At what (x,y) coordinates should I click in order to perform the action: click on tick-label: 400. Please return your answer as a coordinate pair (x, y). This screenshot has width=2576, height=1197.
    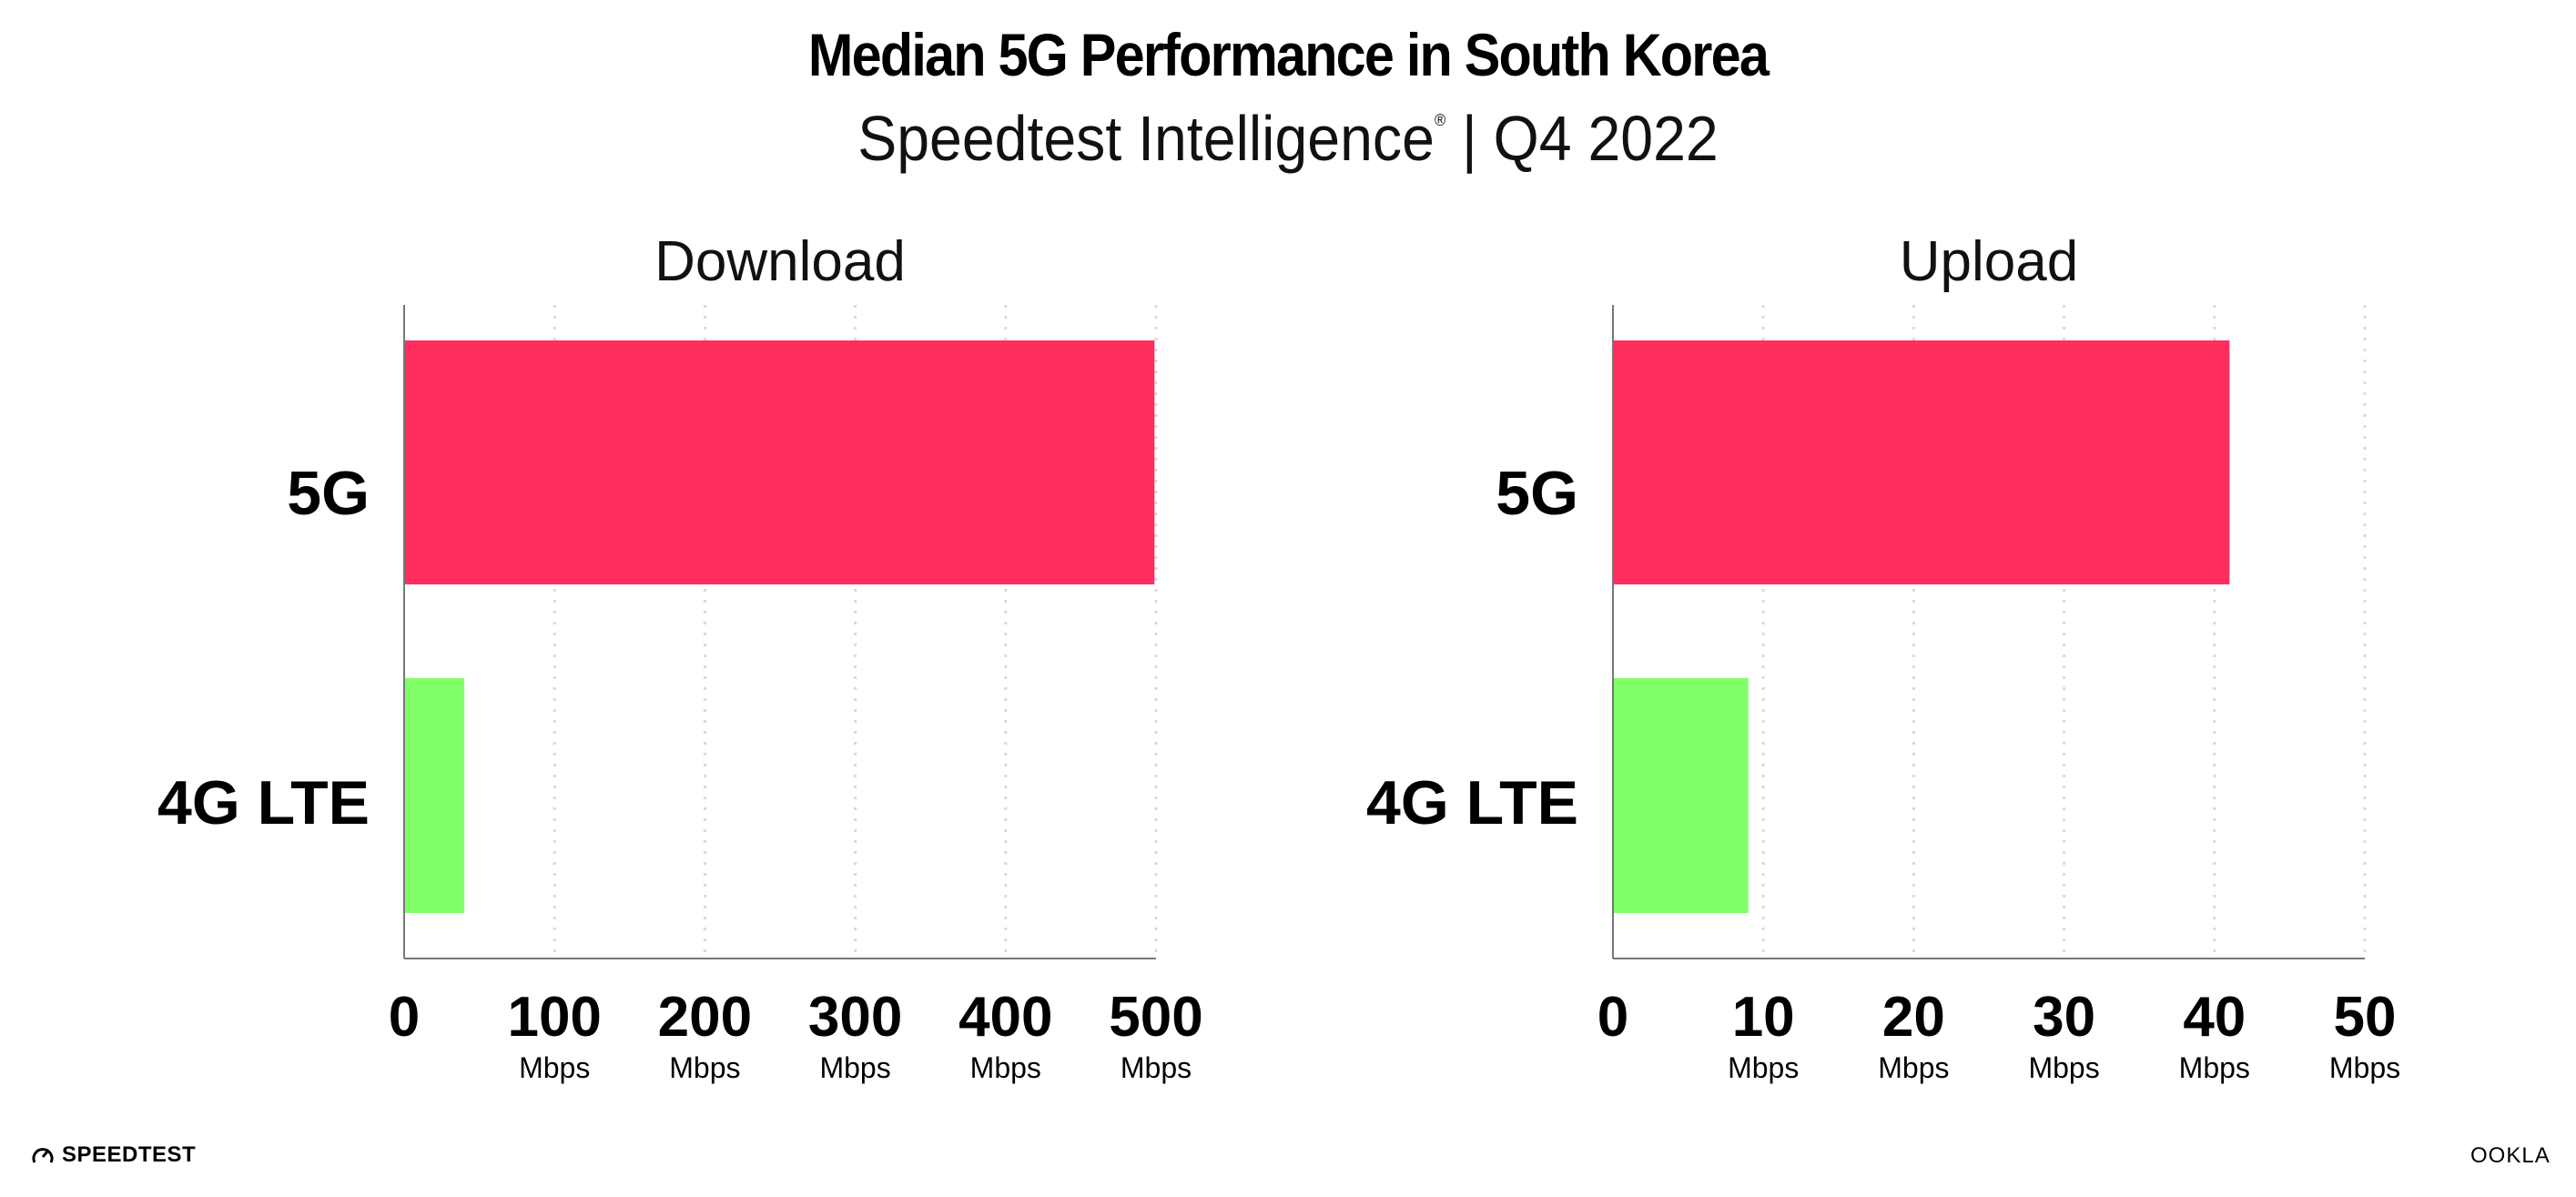
    Looking at the image, I should click on (1005, 1018).